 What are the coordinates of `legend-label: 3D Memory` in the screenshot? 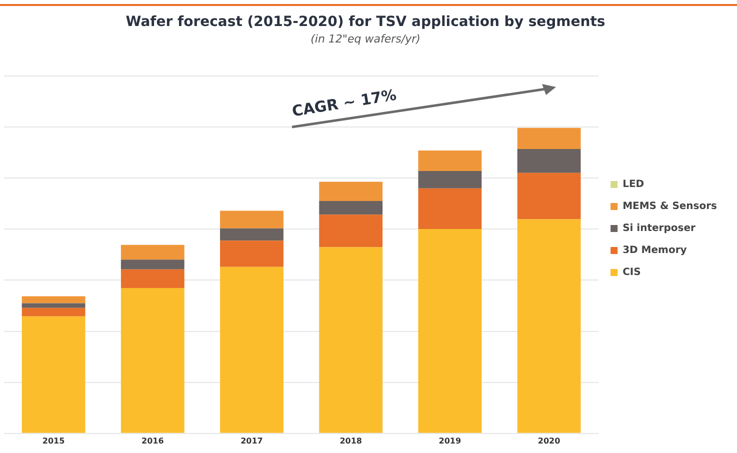 It's located at (655, 250).